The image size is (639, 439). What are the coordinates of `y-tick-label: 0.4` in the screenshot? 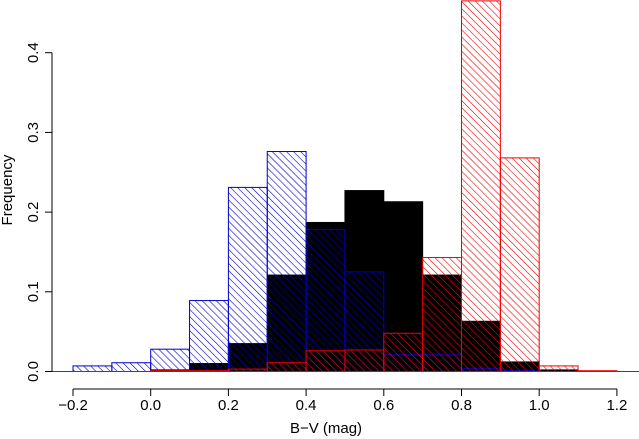 It's located at (33, 52).